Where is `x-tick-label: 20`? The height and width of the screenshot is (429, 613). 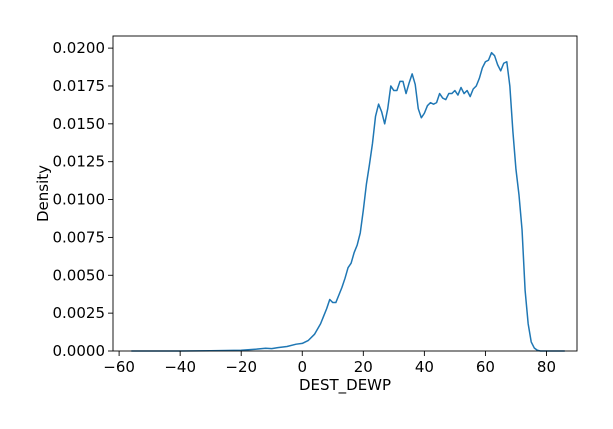
x-tick-label: 20 is located at coordinates (363, 367).